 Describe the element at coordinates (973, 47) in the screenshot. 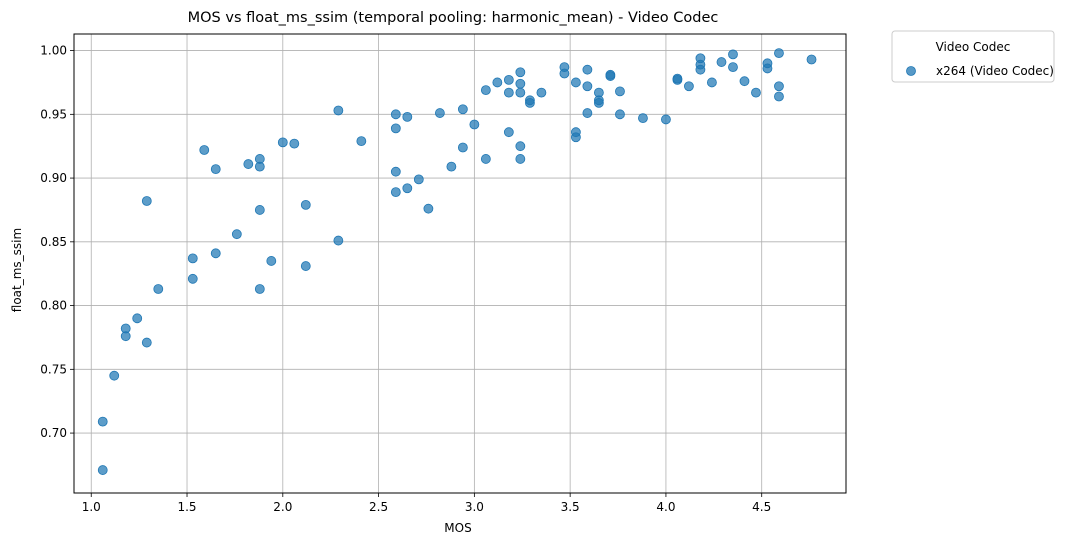

I see `legend-title: Video Codec` at that location.